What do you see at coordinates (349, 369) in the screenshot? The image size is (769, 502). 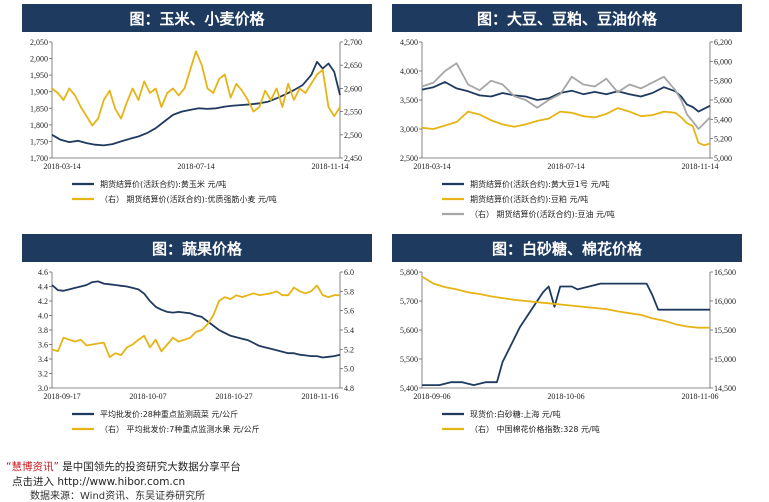 I see `y-right-tick-label: 5.0` at bounding box center [349, 369].